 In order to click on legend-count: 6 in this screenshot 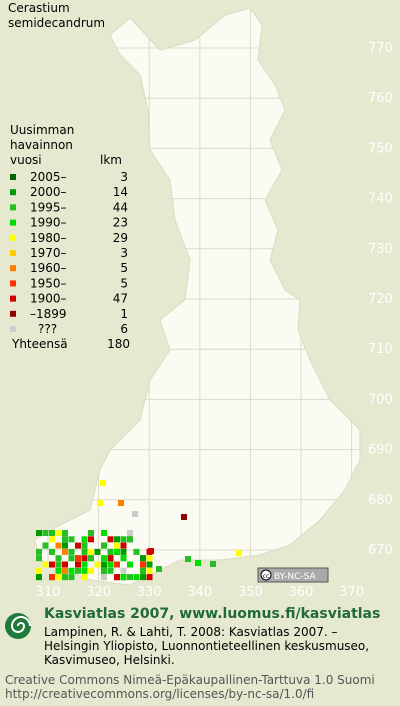, I will do `click(124, 329)`.